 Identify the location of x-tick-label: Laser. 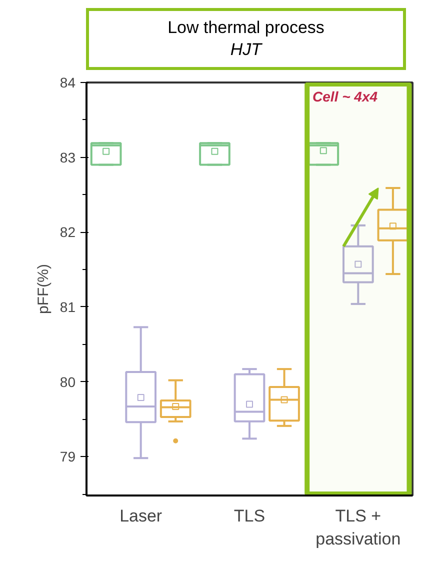
(141, 516).